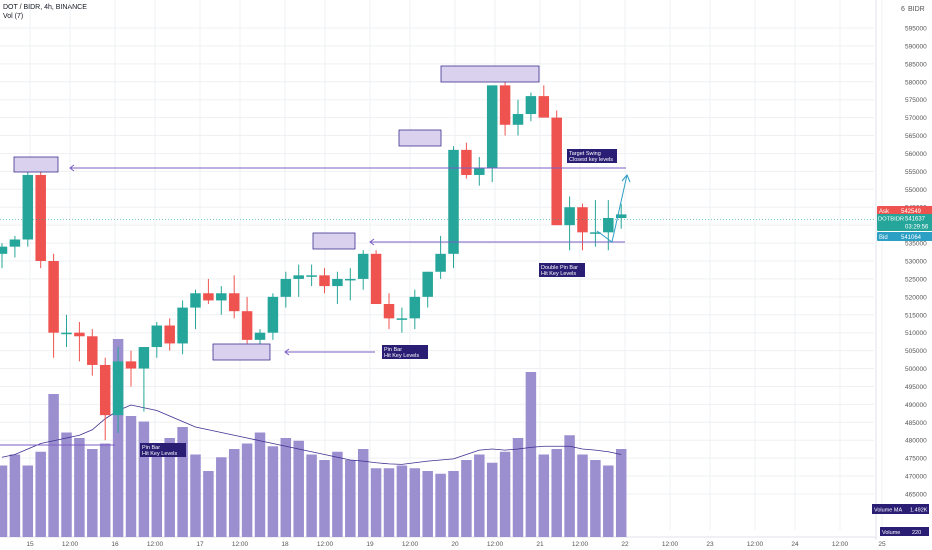  What do you see at coordinates (891, 533) in the screenshot?
I see `volume-badge-label: Volume` at bounding box center [891, 533].